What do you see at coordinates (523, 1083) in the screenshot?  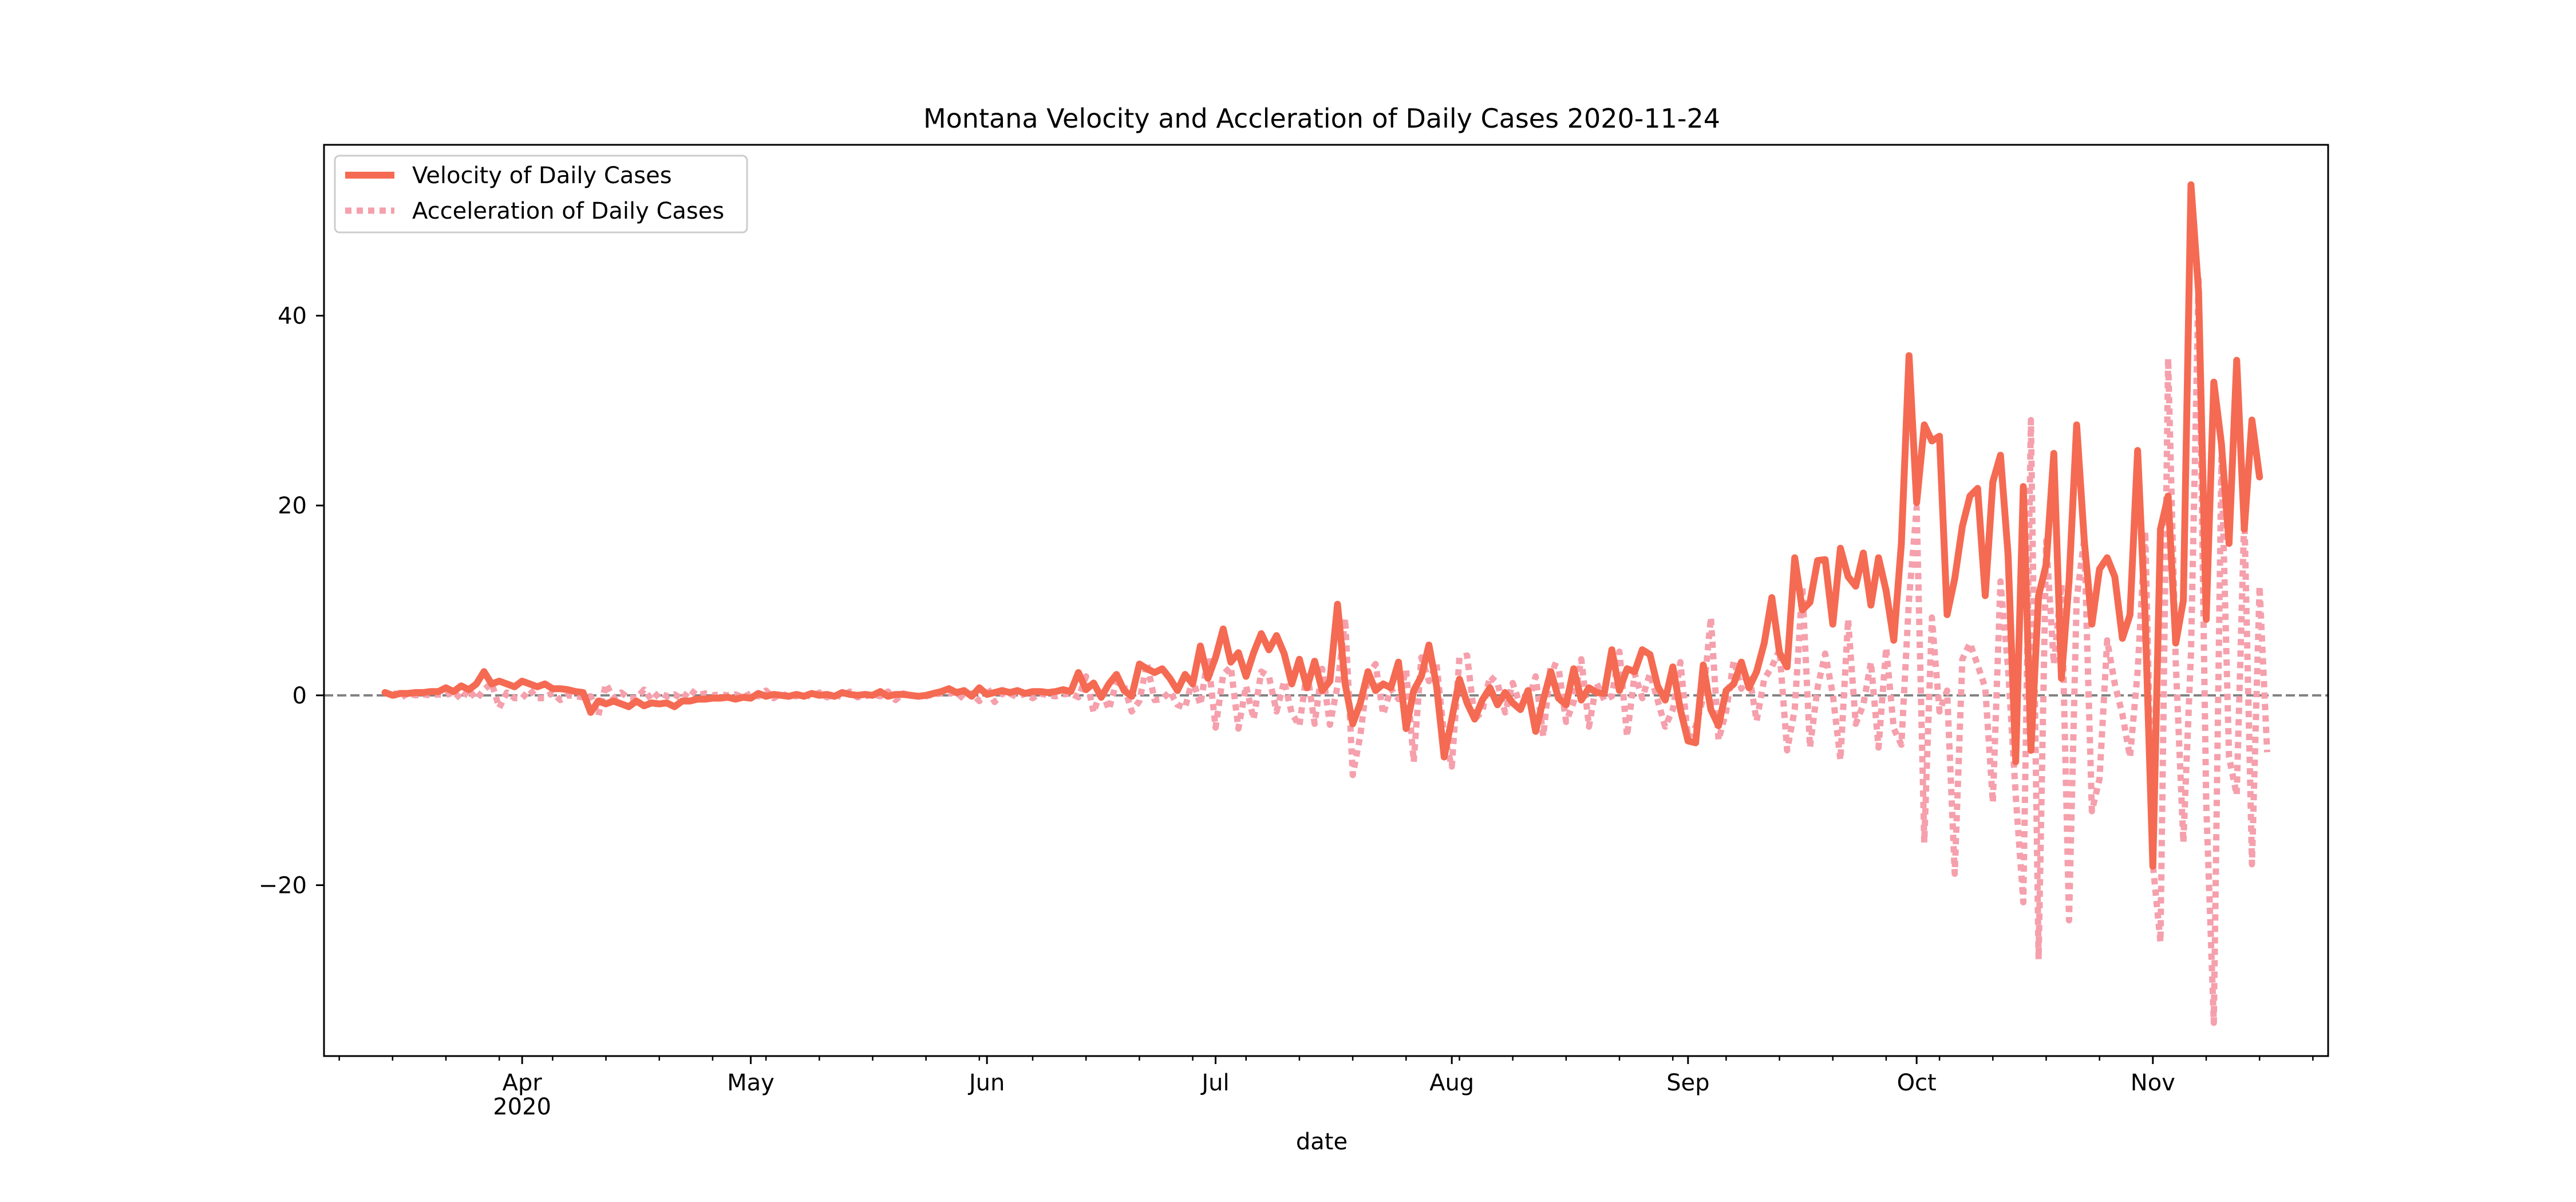 I see `x-tick-label: Apr` at bounding box center [523, 1083].